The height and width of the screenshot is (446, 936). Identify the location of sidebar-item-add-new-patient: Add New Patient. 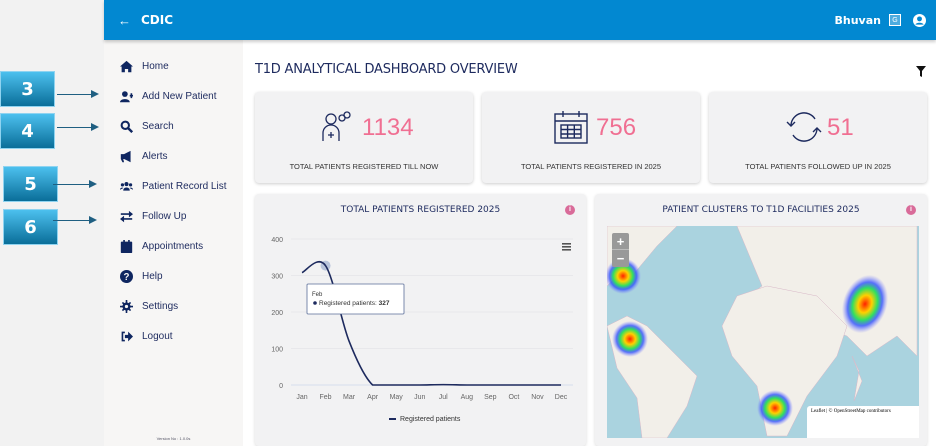
(168, 96).